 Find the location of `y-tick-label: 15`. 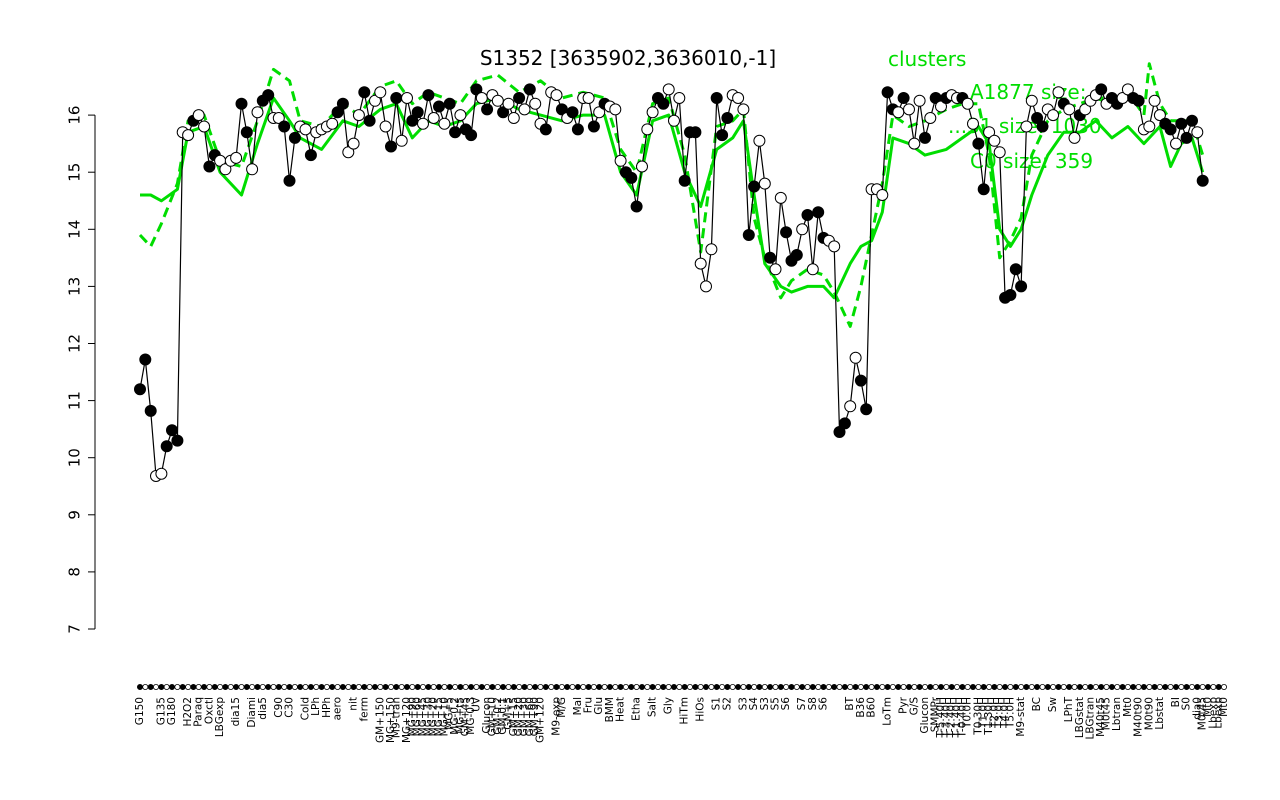

y-tick-label: 15 is located at coordinates (75, 172).